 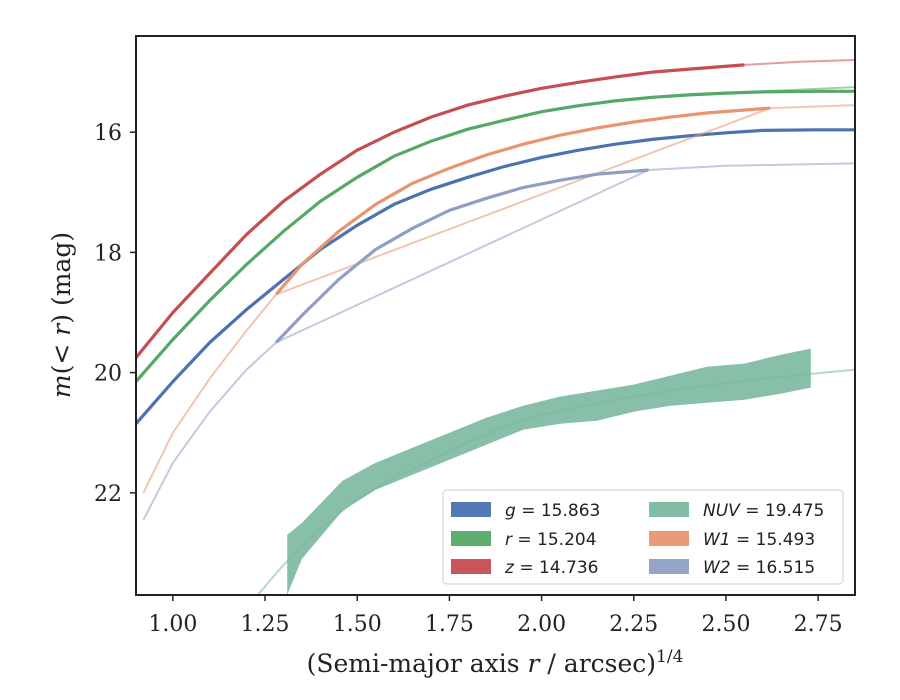 I want to click on y-tick-label: 20, so click(x=108, y=374).